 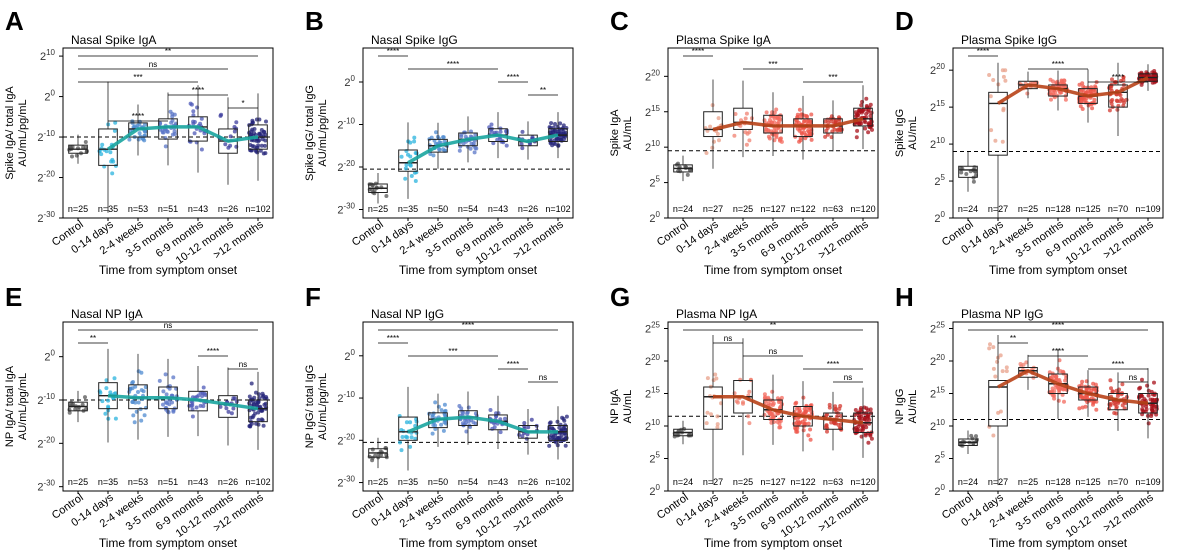 What do you see at coordinates (654, 217) in the screenshot?
I see `y-tick-label: 20` at bounding box center [654, 217].